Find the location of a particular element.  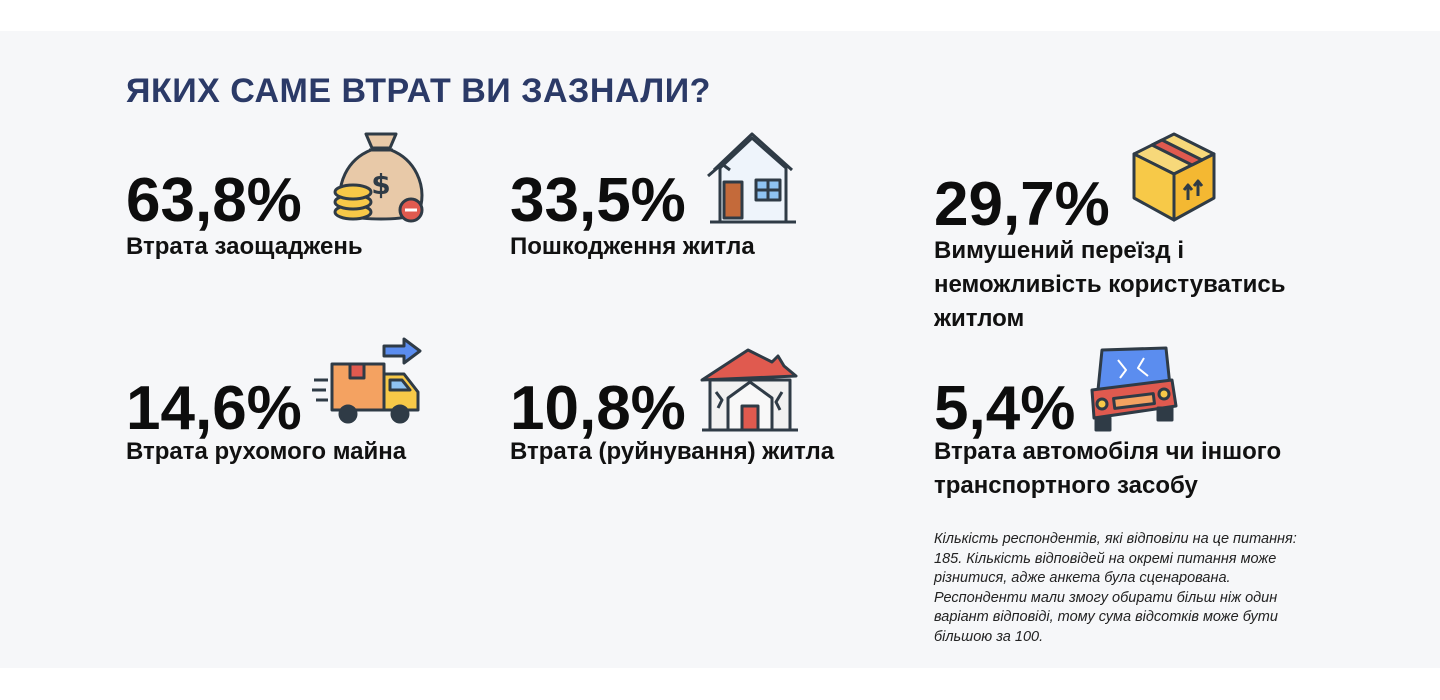

destroyed-house-icon is located at coordinates (749, 390).